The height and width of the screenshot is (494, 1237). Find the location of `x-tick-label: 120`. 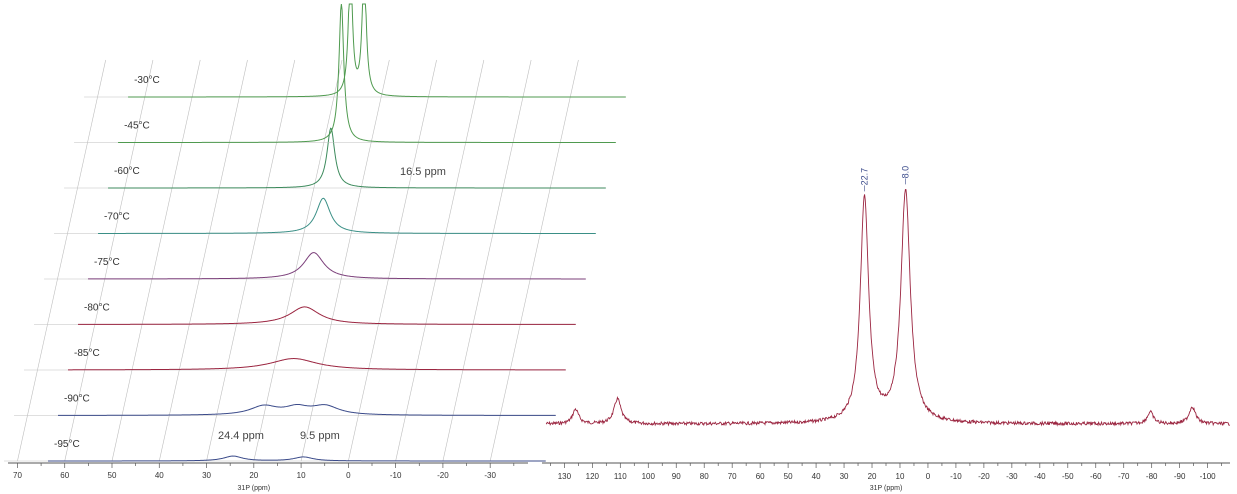

x-tick-label: 120 is located at coordinates (593, 476).